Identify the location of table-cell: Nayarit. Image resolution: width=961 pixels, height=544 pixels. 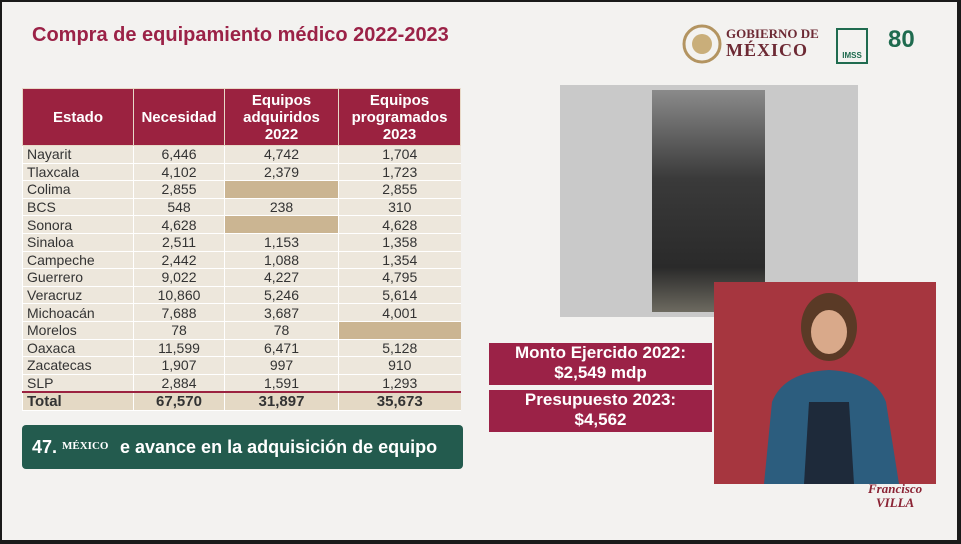
(78, 154).